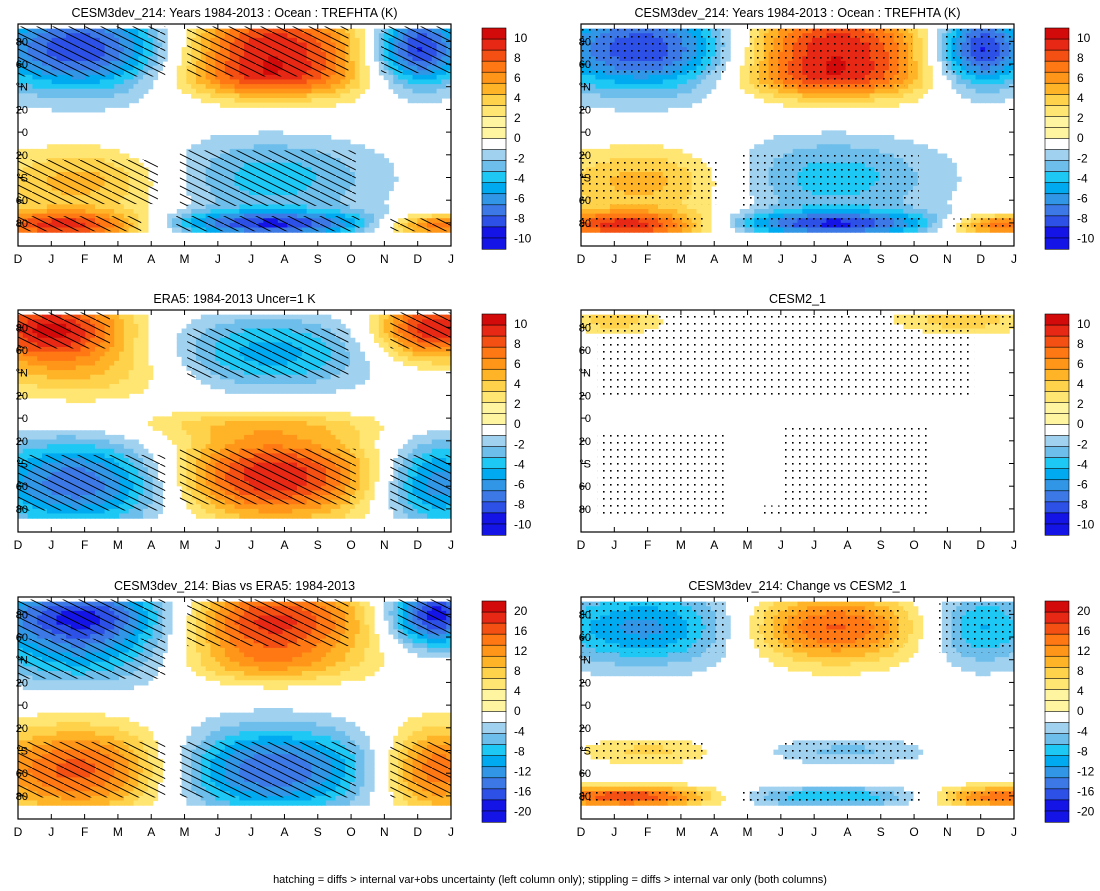 The width and height of the screenshot is (1100, 891). Describe the element at coordinates (521, 611) in the screenshot. I see `colorbar-tick-label: 20` at that location.